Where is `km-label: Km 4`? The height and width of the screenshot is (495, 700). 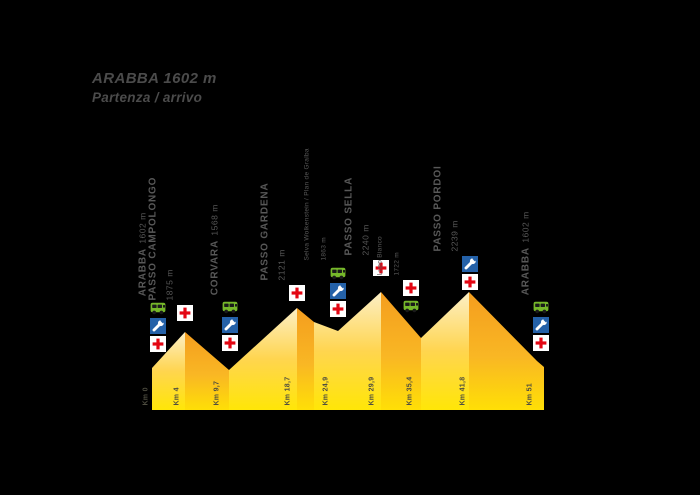
km-label: Km 4 is located at coordinates (177, 396).